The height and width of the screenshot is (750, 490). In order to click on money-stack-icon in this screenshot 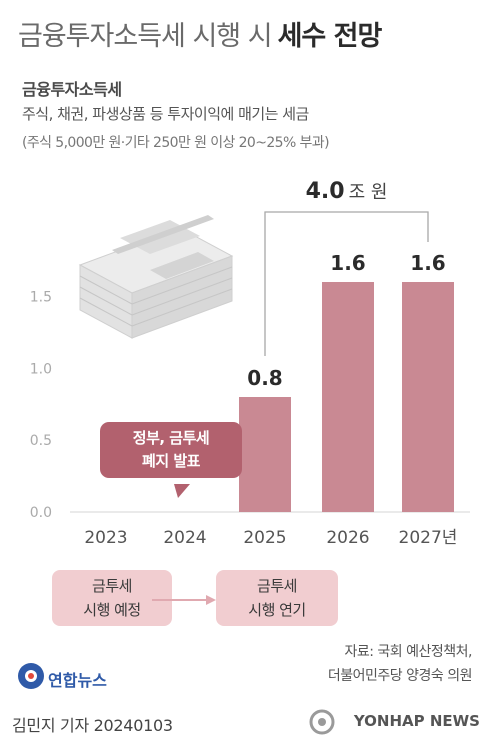, I will do `click(156, 277)`.